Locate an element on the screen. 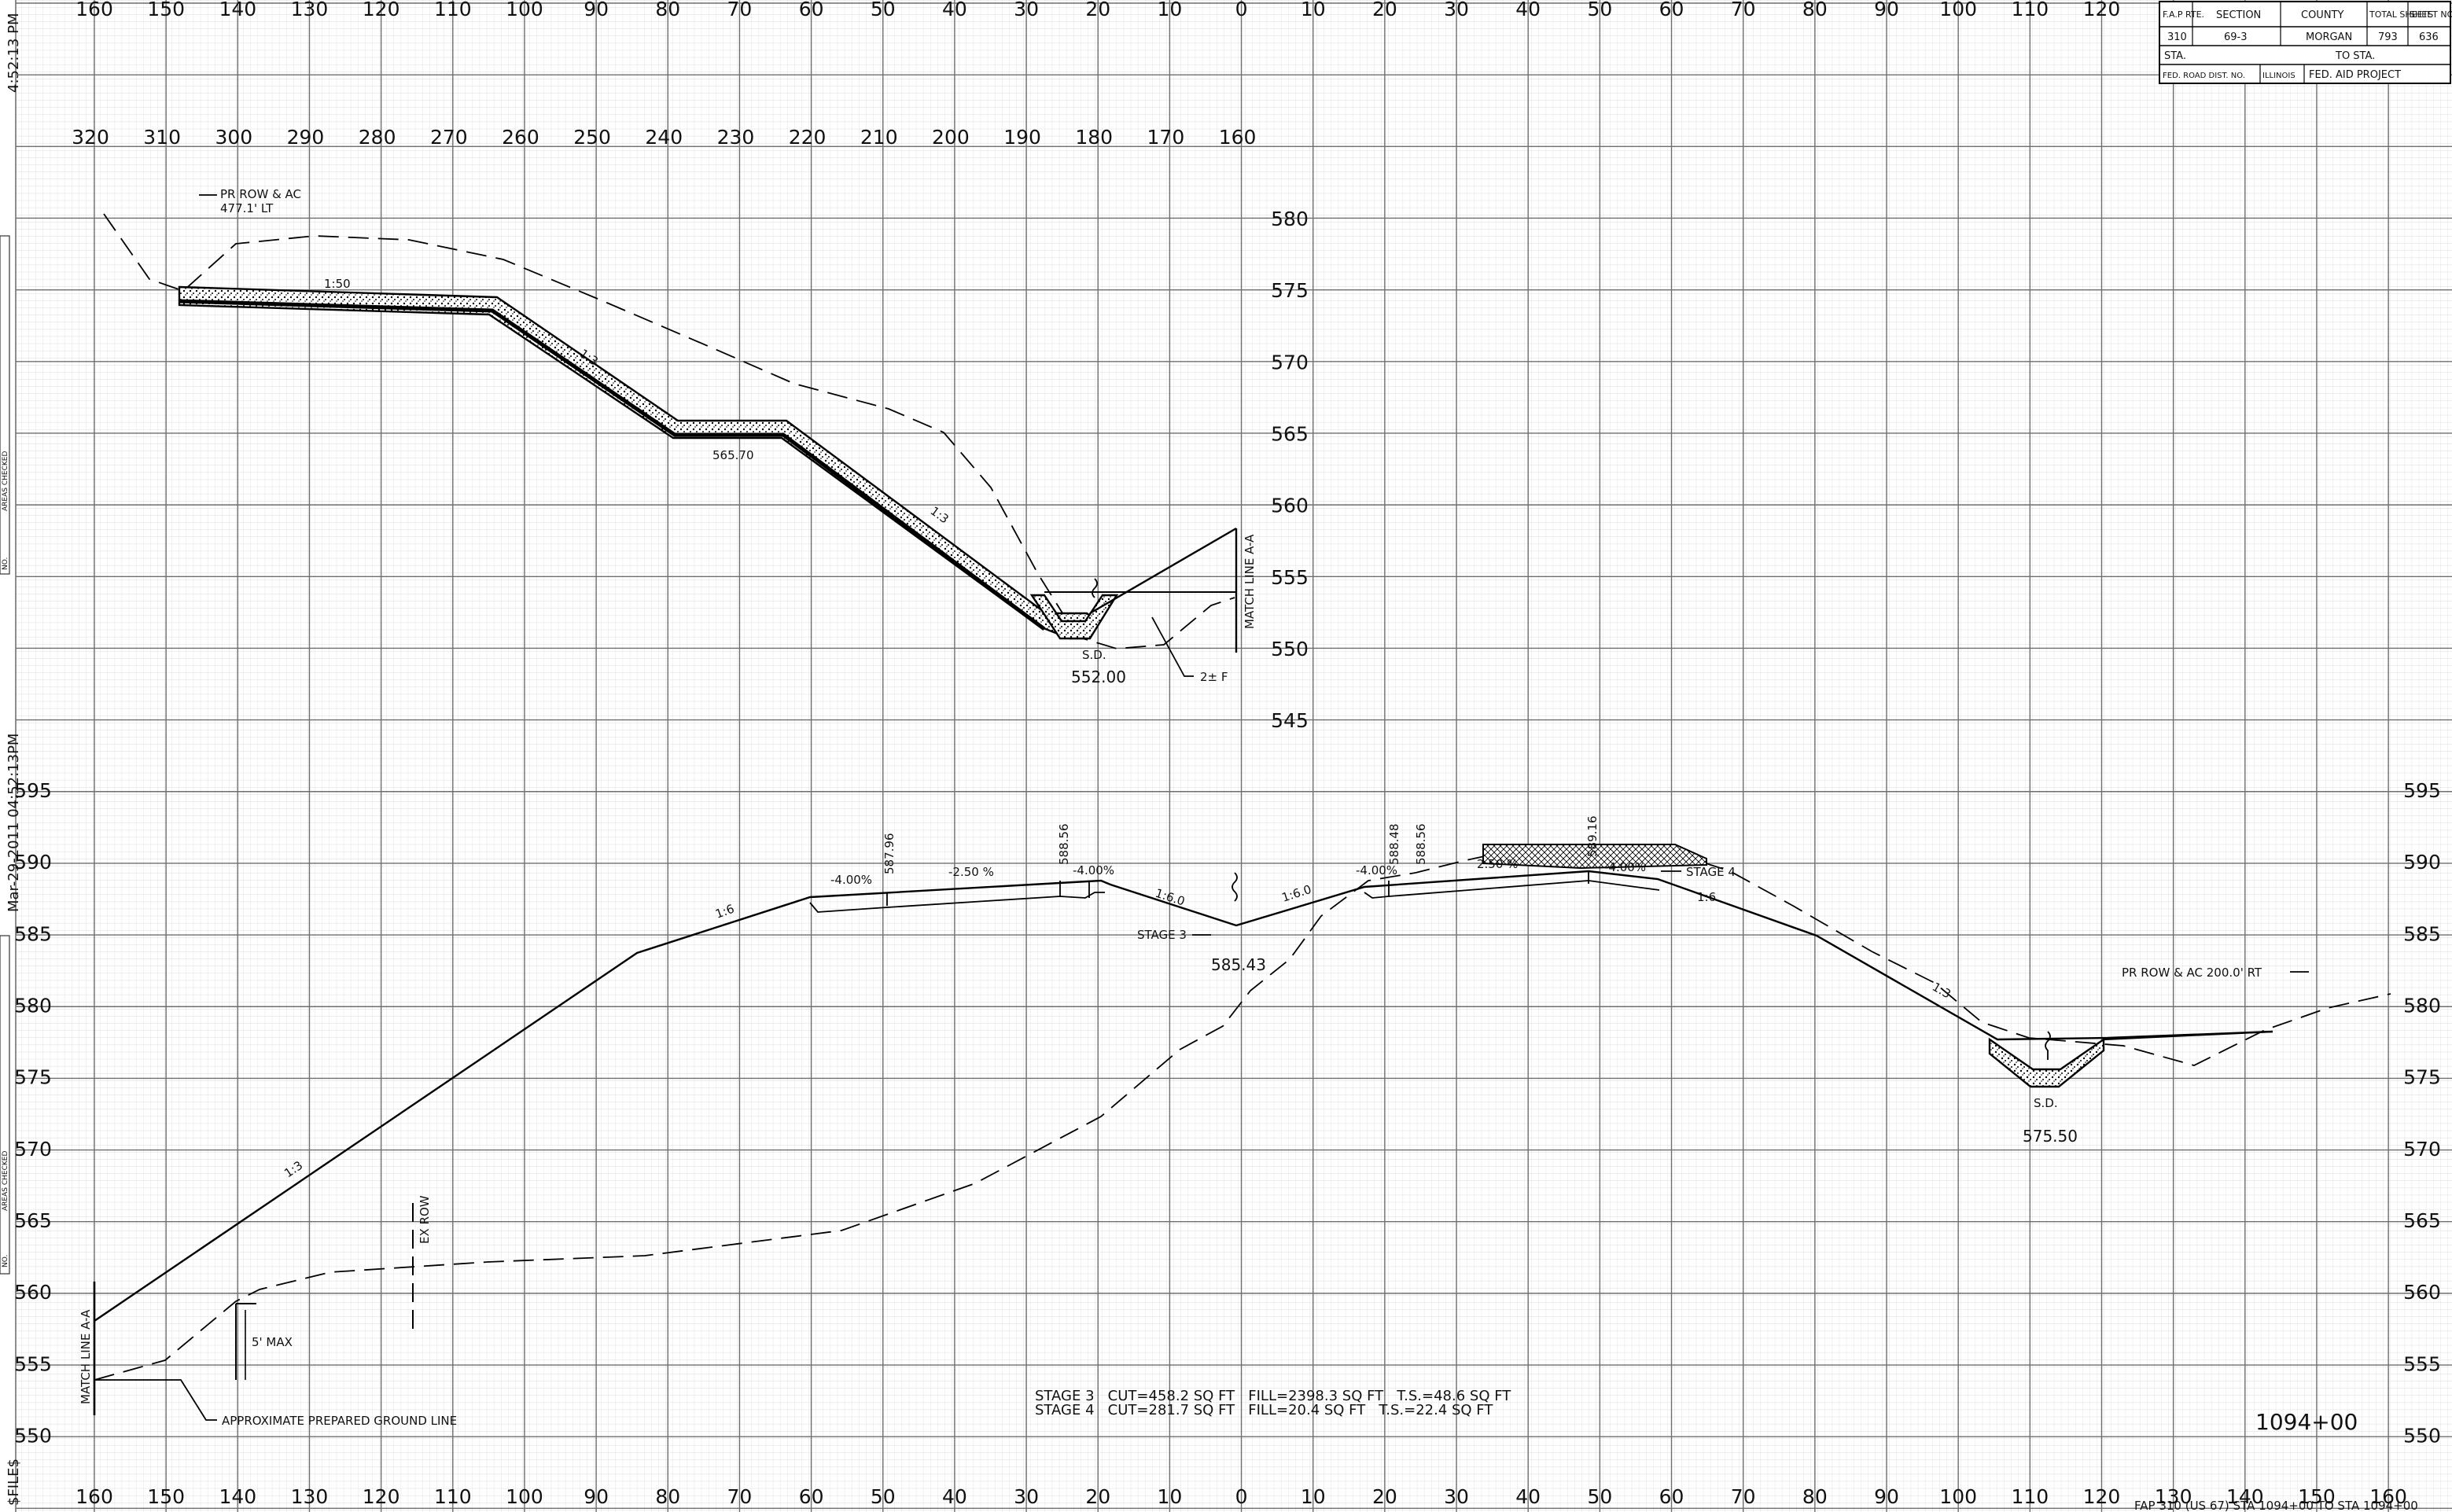 Image resolution: width=2452 pixels, height=1512 pixels. top-station-label: 70 is located at coordinates (740, 10).